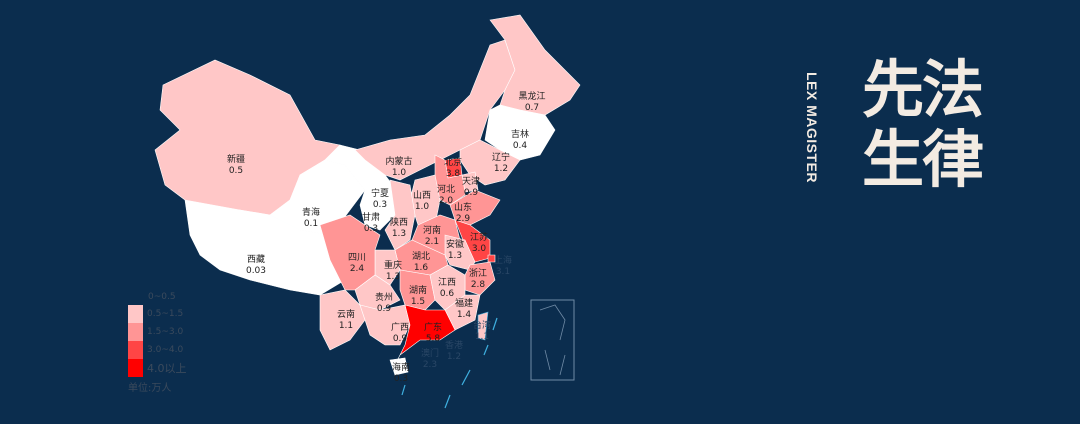 The height and width of the screenshot is (424, 1080). Describe the element at coordinates (432, 242) in the screenshot. I see `province-value-label: 2.1` at that location.